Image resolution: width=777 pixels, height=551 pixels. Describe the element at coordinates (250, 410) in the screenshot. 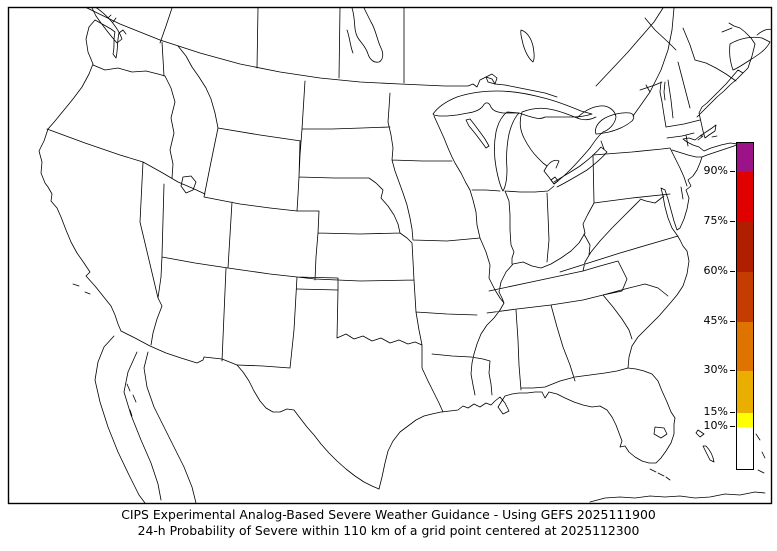

I see `mexico-border` at that location.